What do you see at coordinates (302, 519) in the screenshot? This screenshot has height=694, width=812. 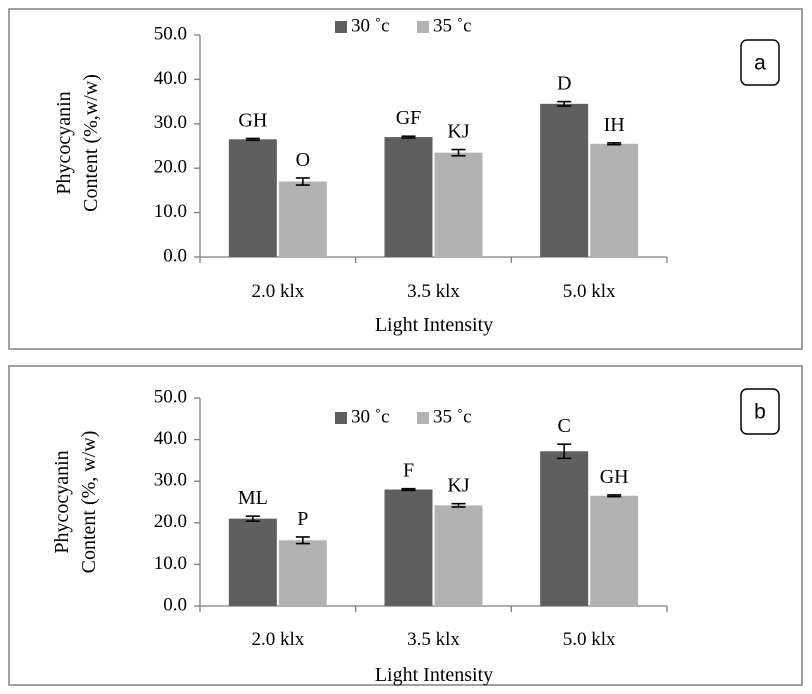 I see `panel-b-significance-label: P` at bounding box center [302, 519].